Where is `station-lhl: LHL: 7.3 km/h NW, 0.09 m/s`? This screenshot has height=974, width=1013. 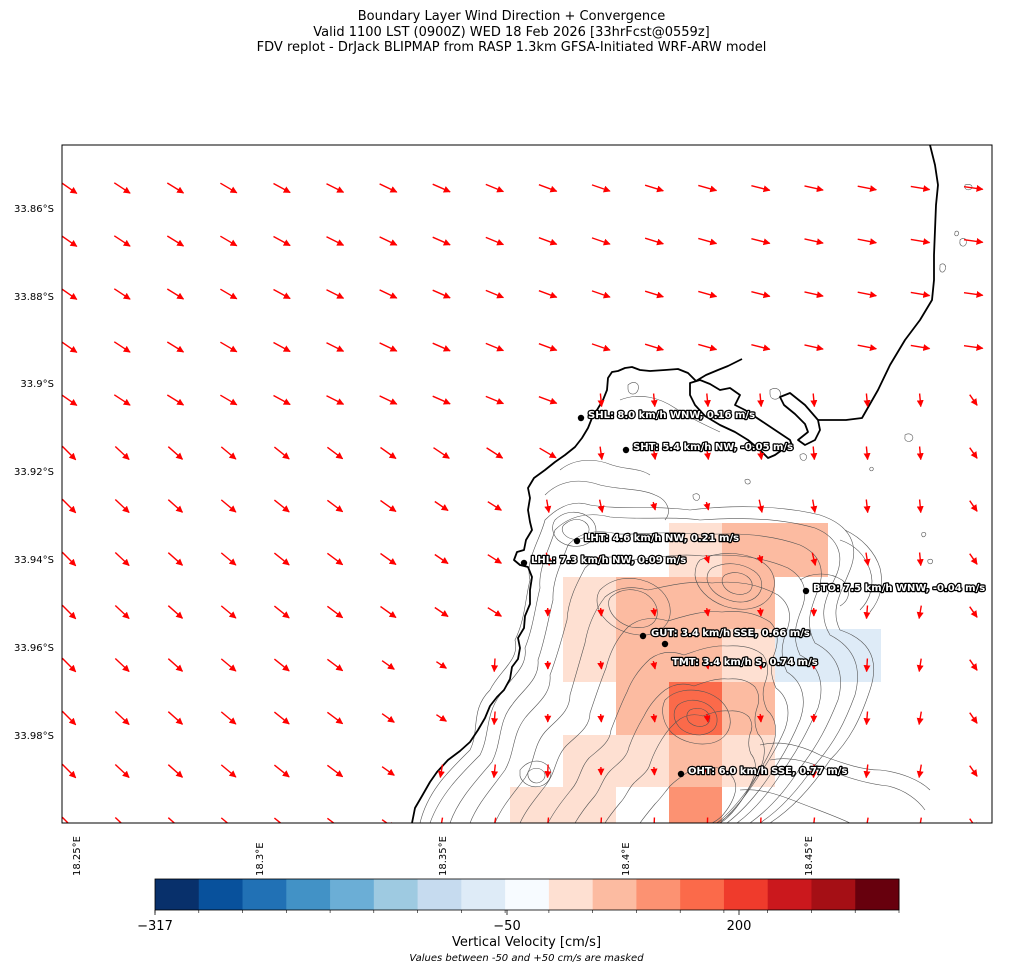 station-lhl: LHL: 7.3 km/h NW, 0.09 m/s is located at coordinates (604, 560).